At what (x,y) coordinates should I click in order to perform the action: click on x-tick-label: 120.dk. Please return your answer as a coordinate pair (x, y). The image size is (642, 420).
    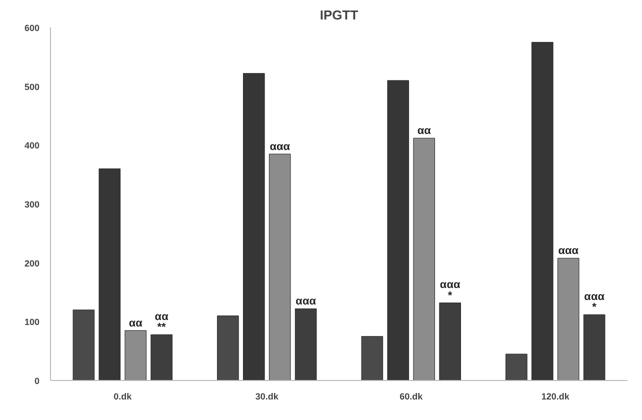
    Looking at the image, I should click on (555, 397).